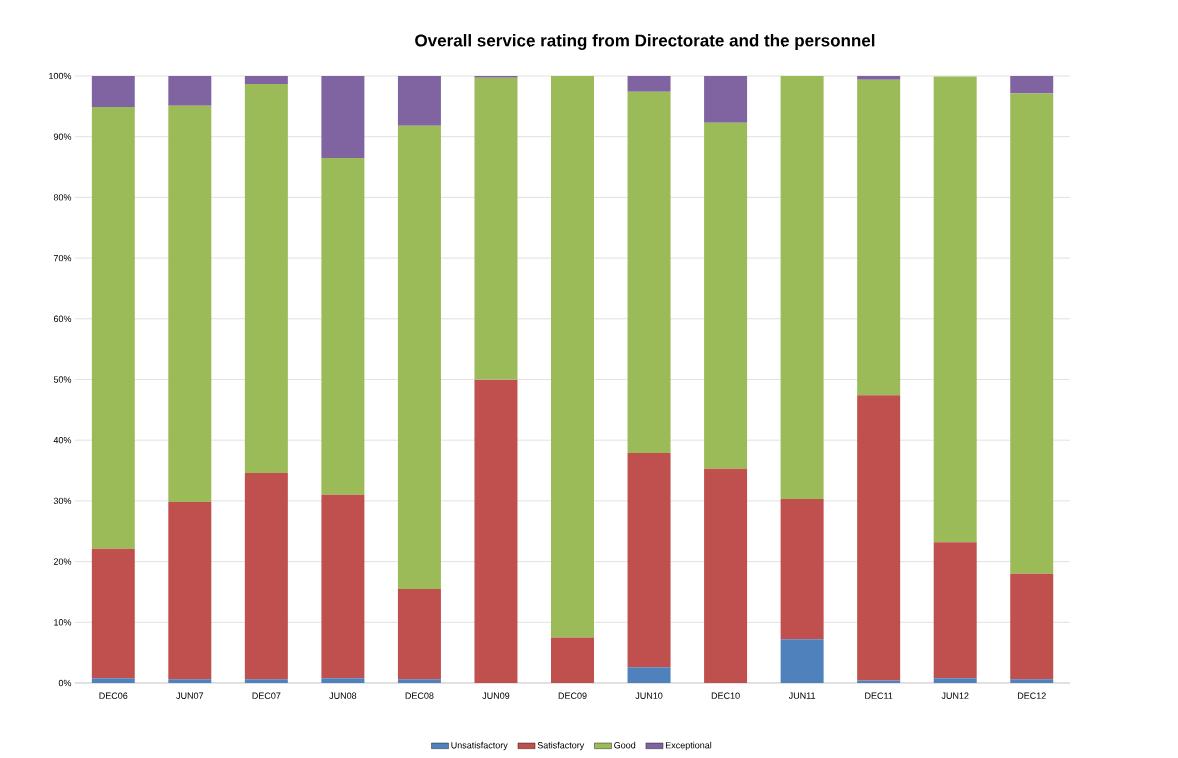  I want to click on y-tick-label: 20%, so click(62, 561).